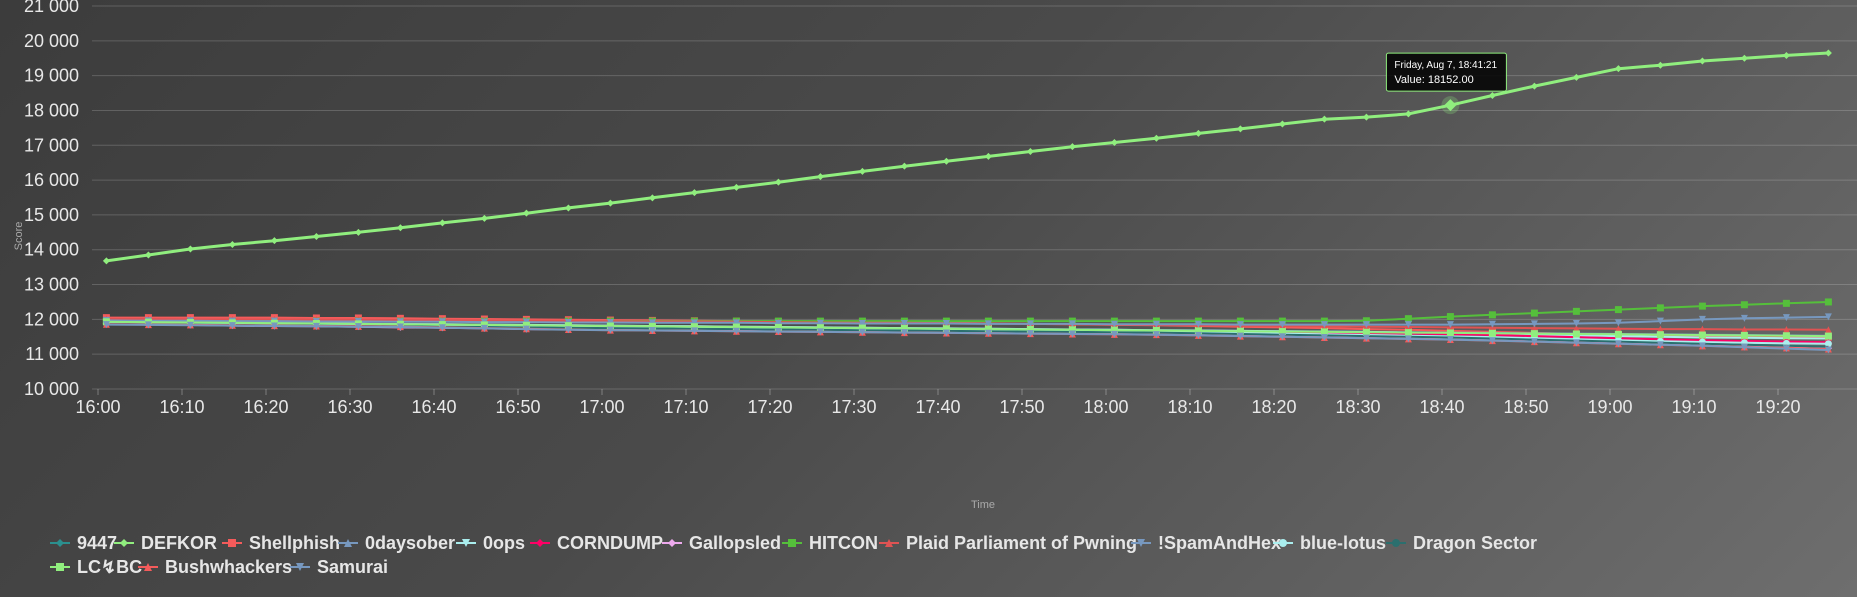  I want to click on series-line-spamandhex, so click(967, 320).